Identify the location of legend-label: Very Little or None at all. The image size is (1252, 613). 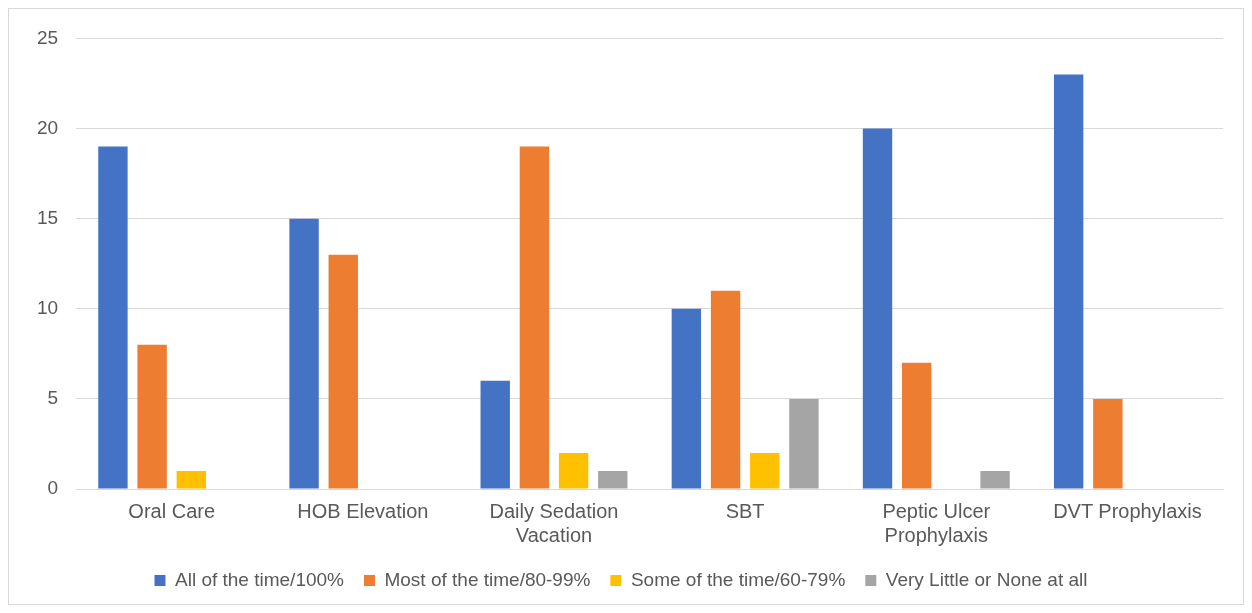
(986, 579).